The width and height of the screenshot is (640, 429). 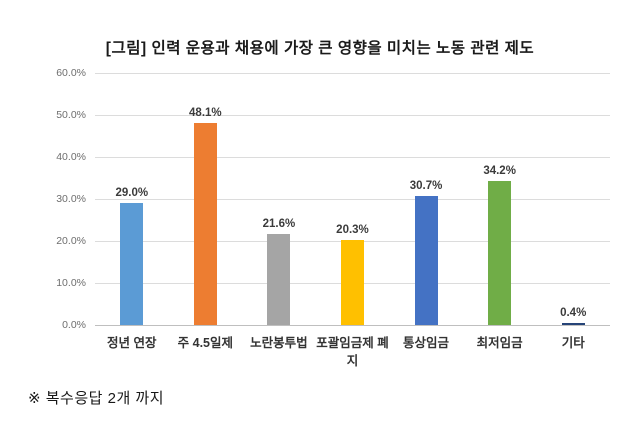 What do you see at coordinates (499, 343) in the screenshot?
I see `x-tick-label: 최저임금` at bounding box center [499, 343].